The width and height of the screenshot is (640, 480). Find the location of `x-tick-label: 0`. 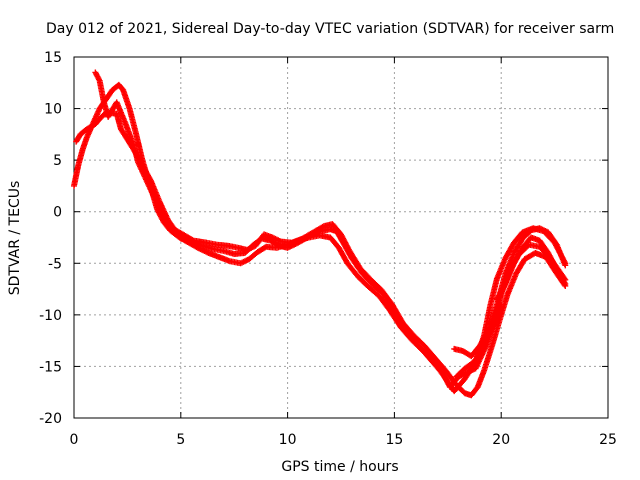

x-tick-label: 0 is located at coordinates (74, 440).